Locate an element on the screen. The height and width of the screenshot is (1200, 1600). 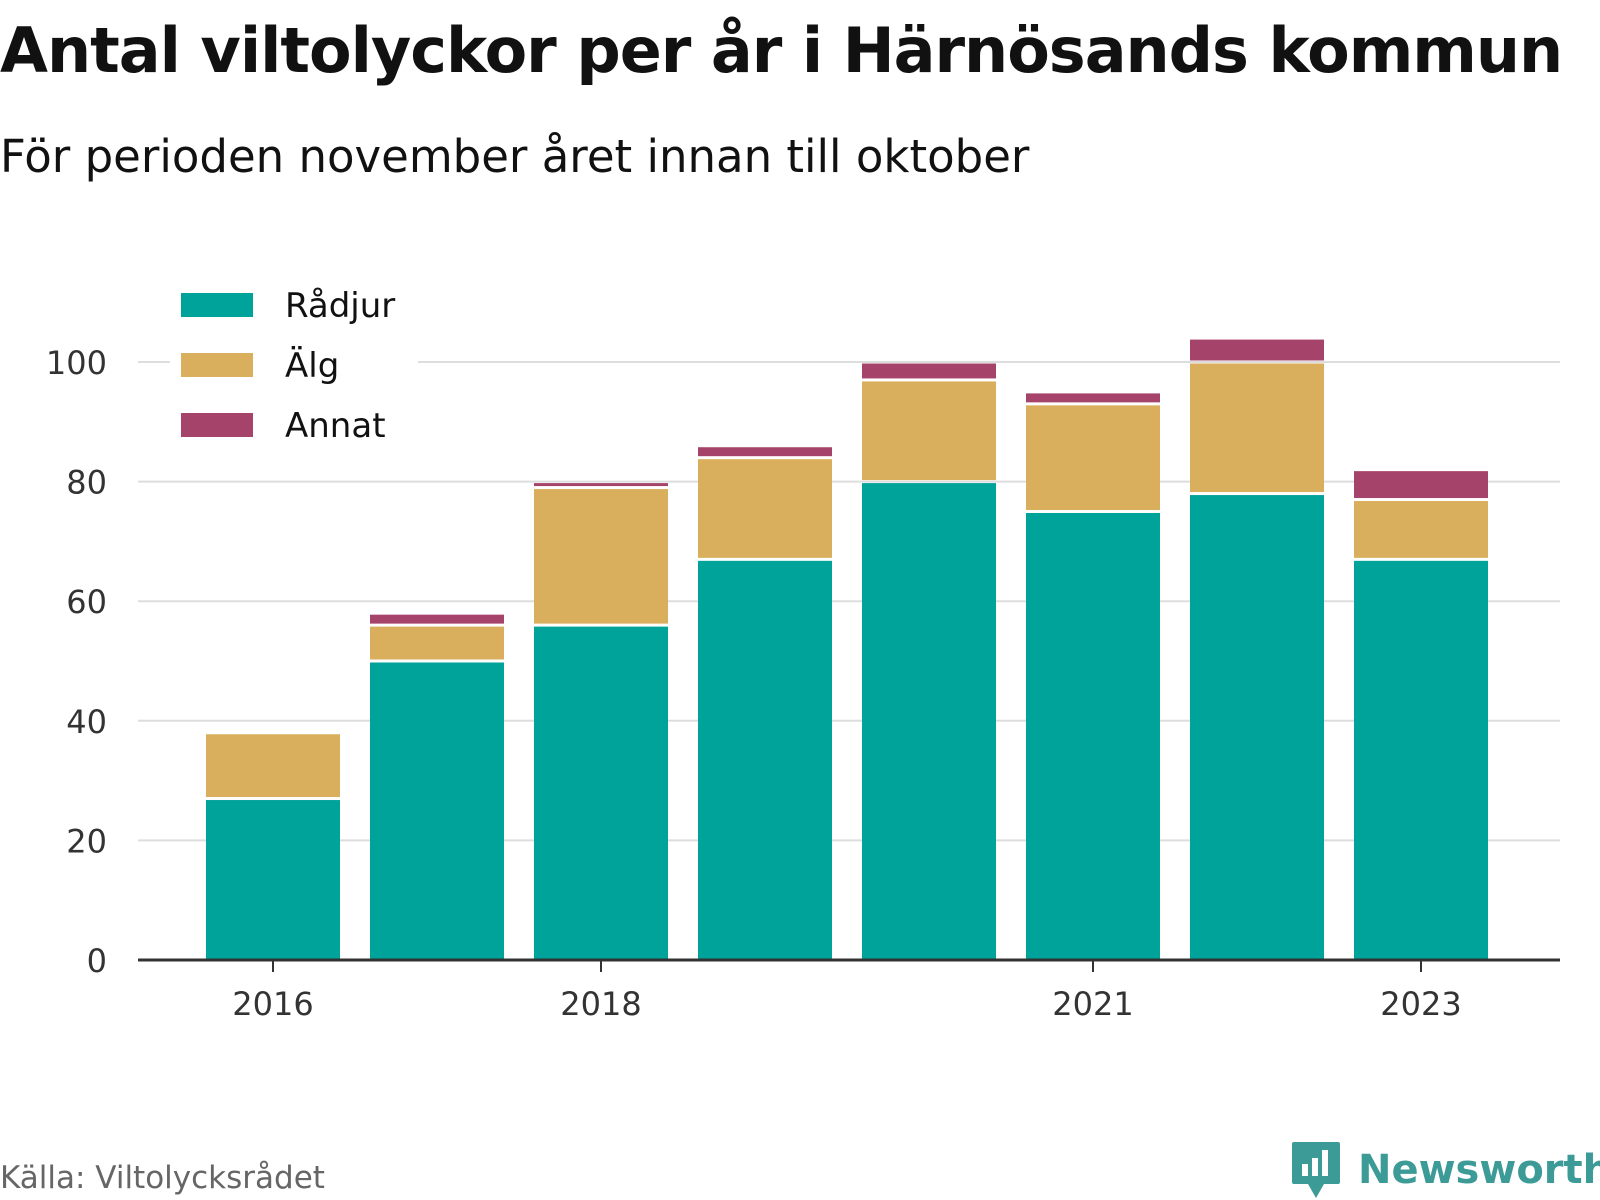
y-tick-label: 100 is located at coordinates (76, 363).